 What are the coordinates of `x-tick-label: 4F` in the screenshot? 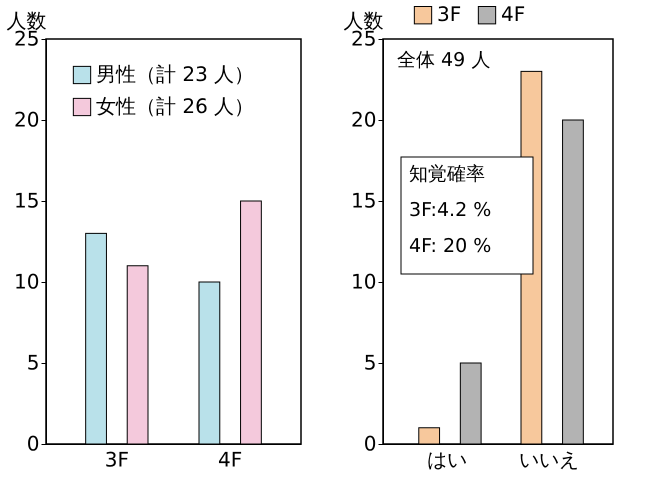 It's located at (230, 460).